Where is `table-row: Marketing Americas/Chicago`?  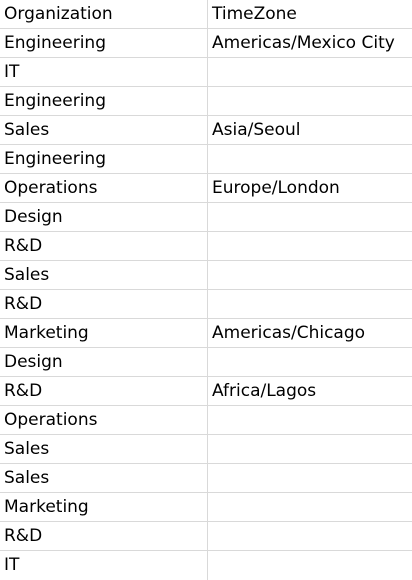
table-row: Marketing Americas/Chicago is located at coordinates (206, 333).